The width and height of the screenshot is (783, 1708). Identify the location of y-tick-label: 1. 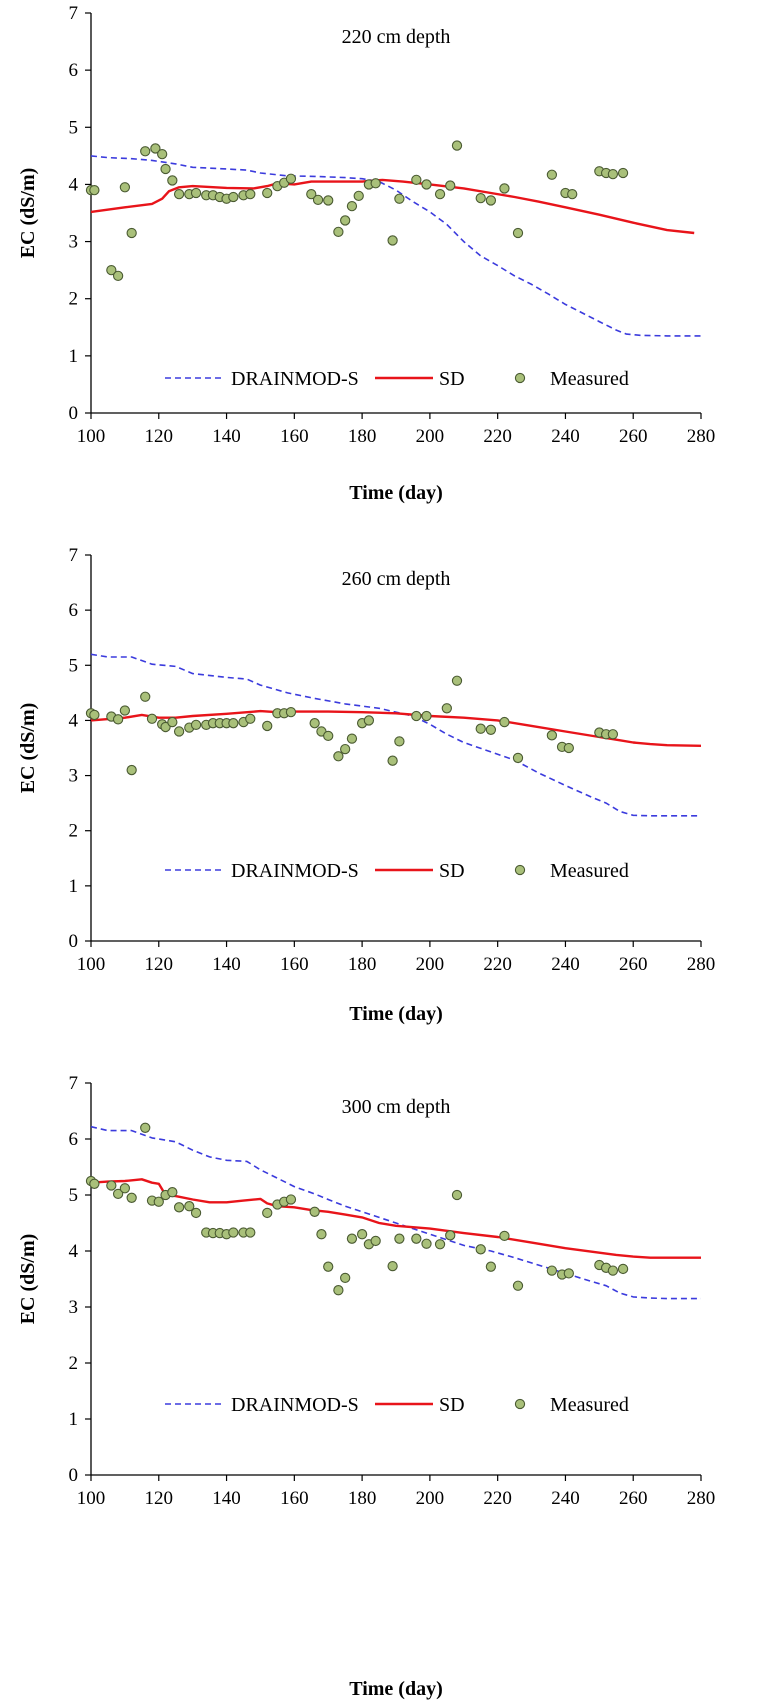
(74, 356).